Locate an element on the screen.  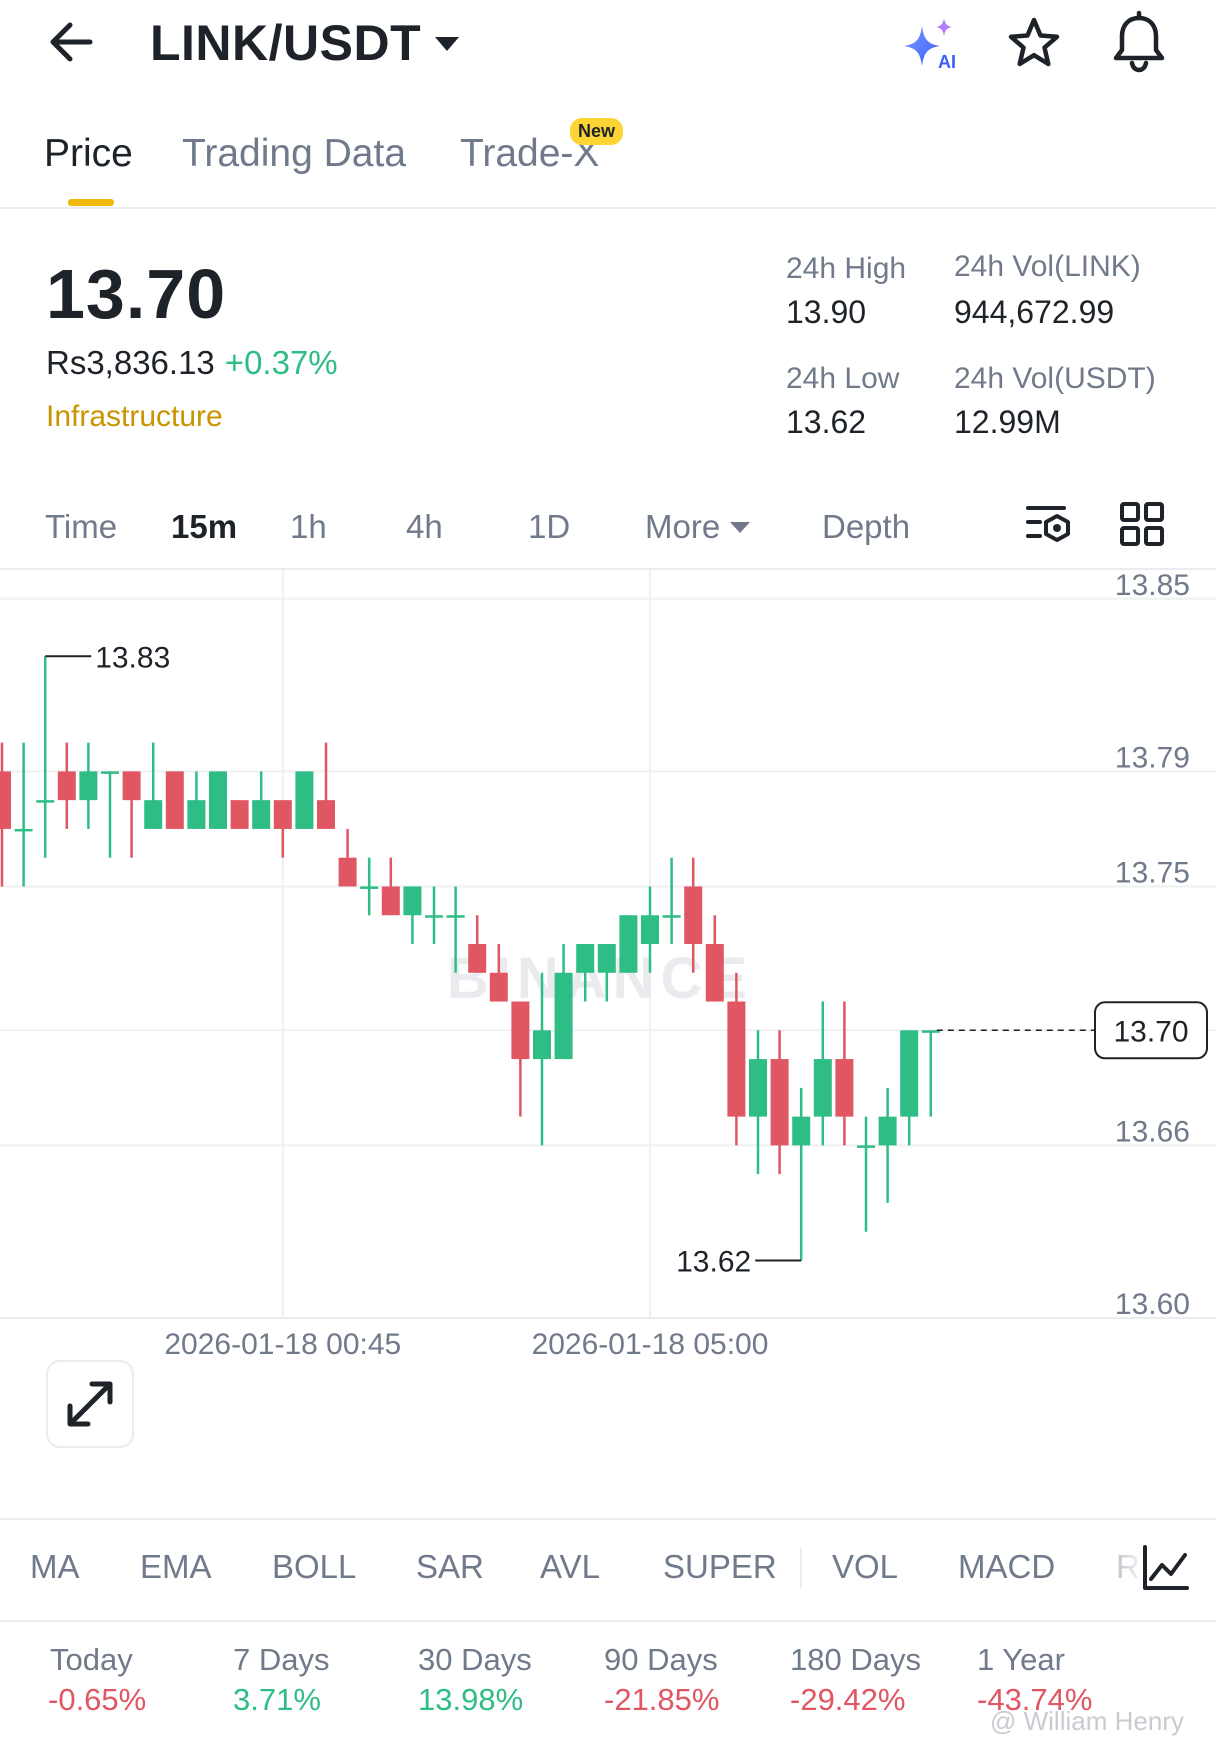
perf-label-180d: 180 Days is located at coordinates (855, 1659).